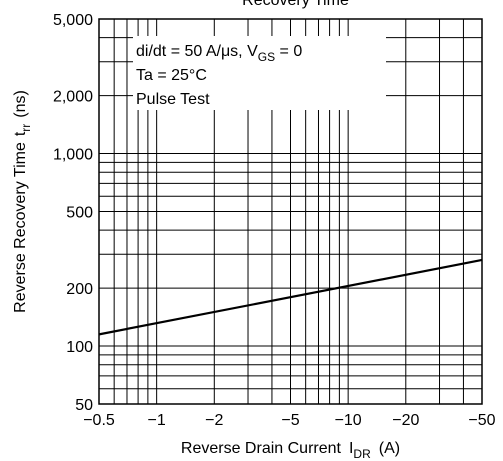  I want to click on x-tick-labels: −0.5 −1 −2 −5 −10 −20 −50, so click(289, 420).